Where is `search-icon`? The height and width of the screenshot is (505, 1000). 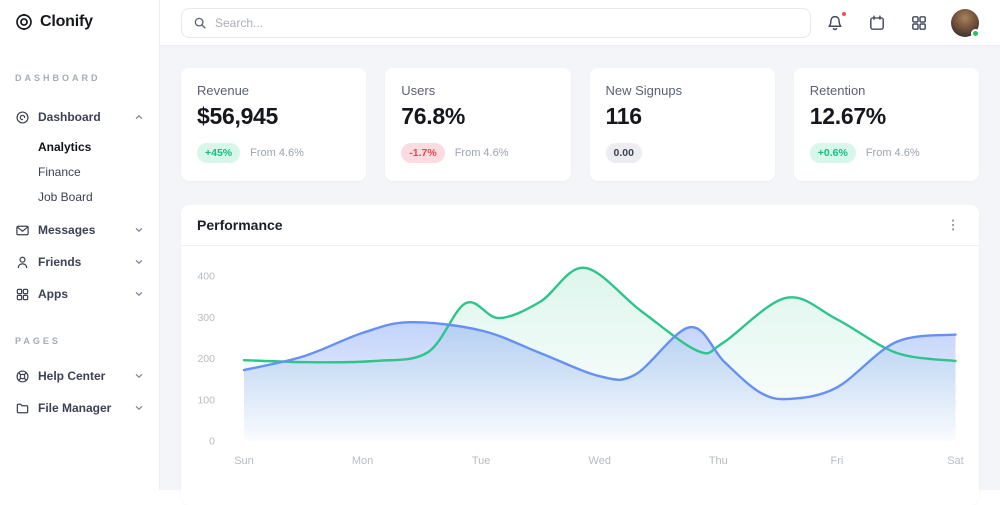 search-icon is located at coordinates (200, 23).